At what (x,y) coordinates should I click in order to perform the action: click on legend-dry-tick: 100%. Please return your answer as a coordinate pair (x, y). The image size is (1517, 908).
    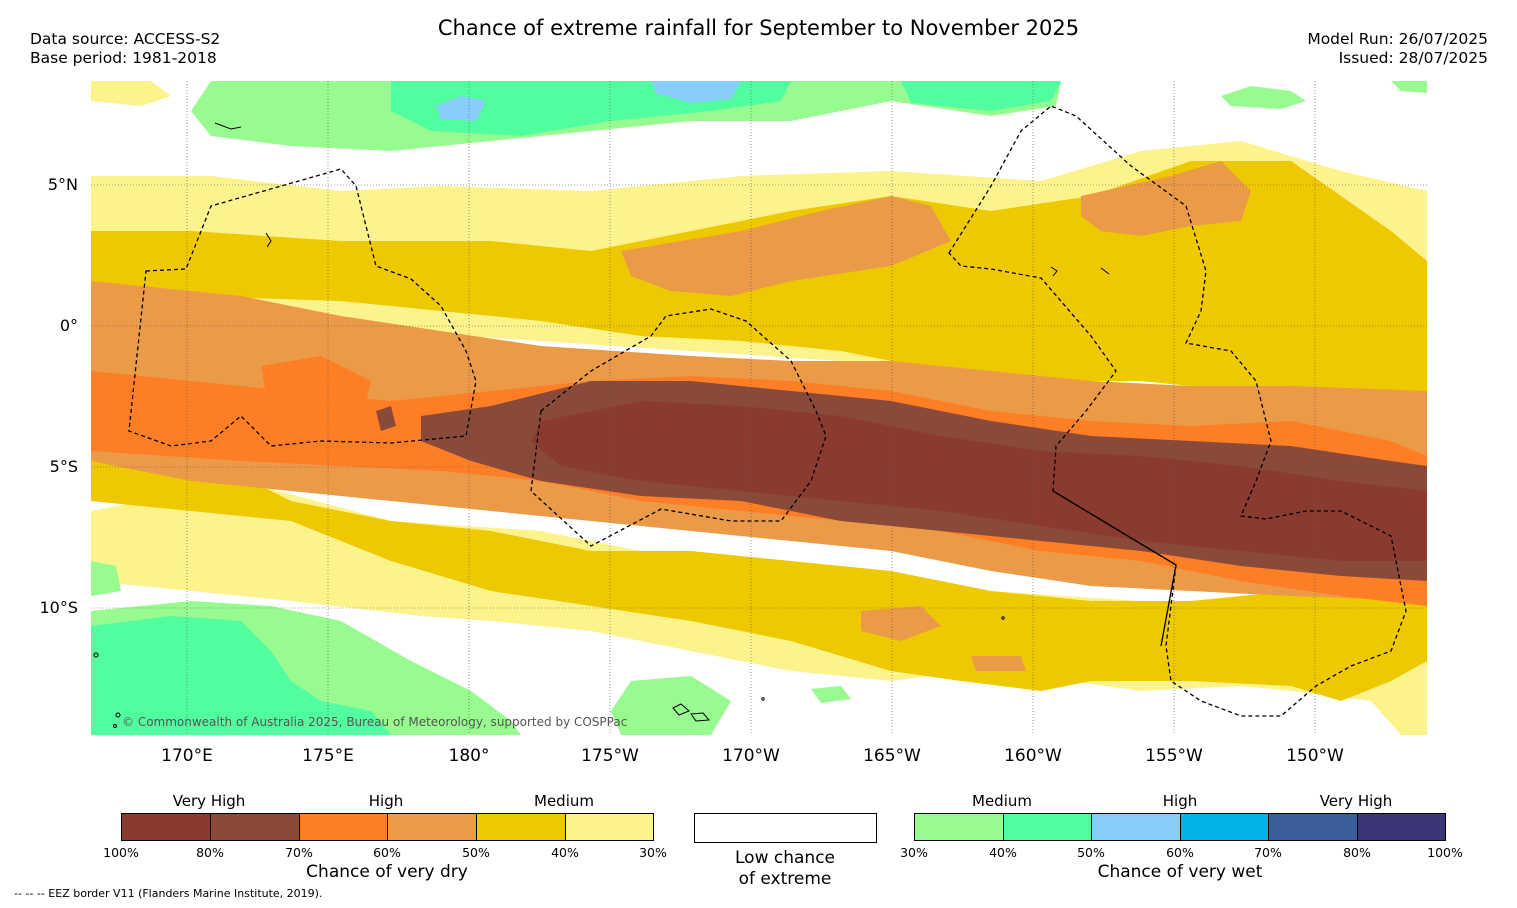
    Looking at the image, I should click on (121, 852).